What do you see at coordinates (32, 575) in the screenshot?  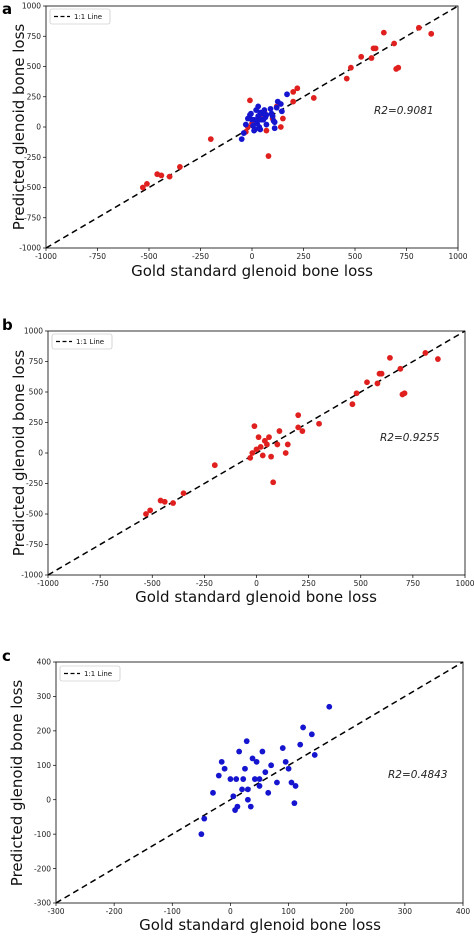 I see `y-tick-label-b: -1000` at bounding box center [32, 575].